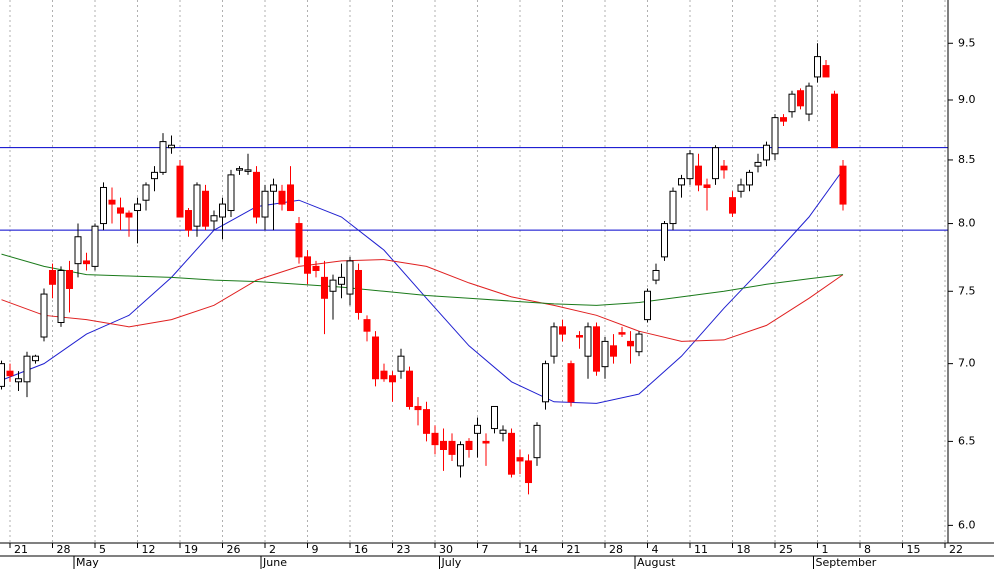 Image resolution: width=994 pixels, height=569 pixels. What do you see at coordinates (967, 42) in the screenshot?
I see `y-tick-label: 9.5` at bounding box center [967, 42].